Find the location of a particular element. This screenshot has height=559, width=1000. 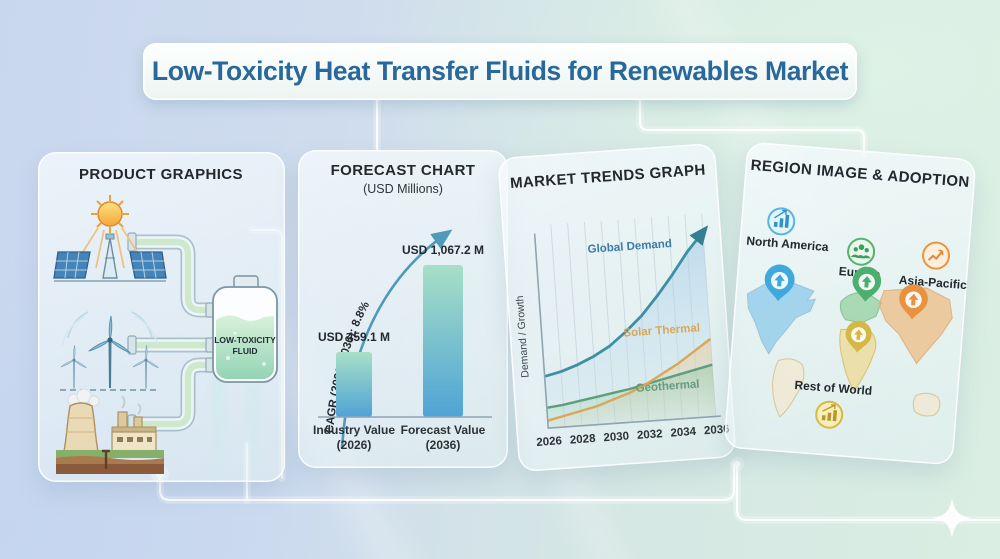

world-map is located at coordinates (849, 350).